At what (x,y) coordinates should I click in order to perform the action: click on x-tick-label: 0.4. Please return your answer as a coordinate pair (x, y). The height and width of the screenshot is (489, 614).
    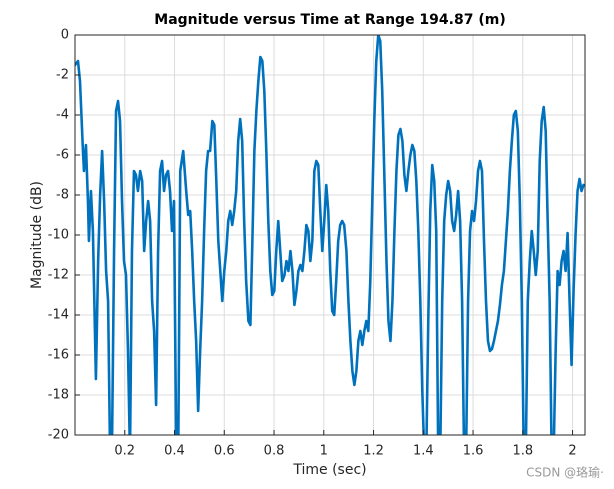
    Looking at the image, I should click on (174, 451).